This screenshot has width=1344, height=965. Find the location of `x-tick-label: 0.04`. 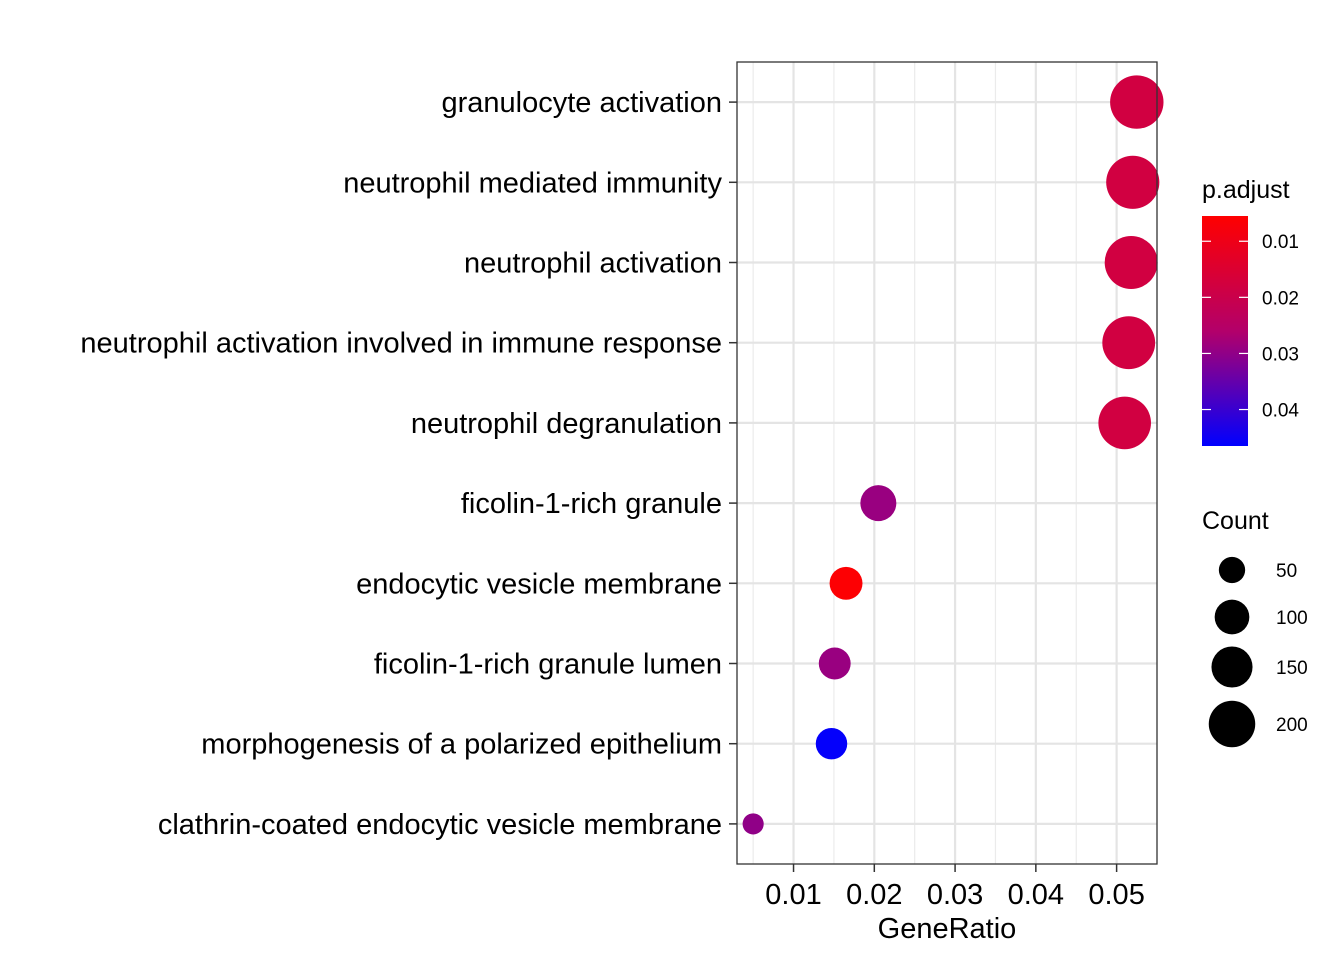

x-tick-label: 0.04 is located at coordinates (1036, 895).